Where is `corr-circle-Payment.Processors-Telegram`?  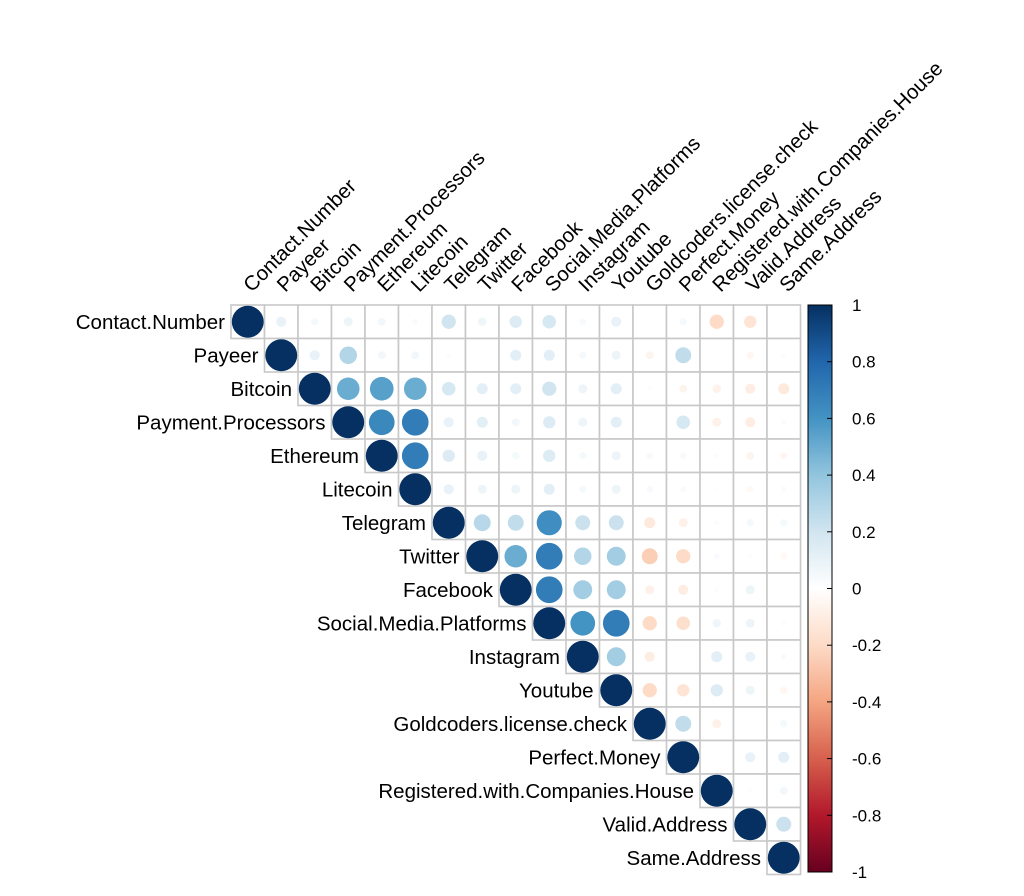
corr-circle-Payment.Processors-Telegram is located at coordinates (448, 422).